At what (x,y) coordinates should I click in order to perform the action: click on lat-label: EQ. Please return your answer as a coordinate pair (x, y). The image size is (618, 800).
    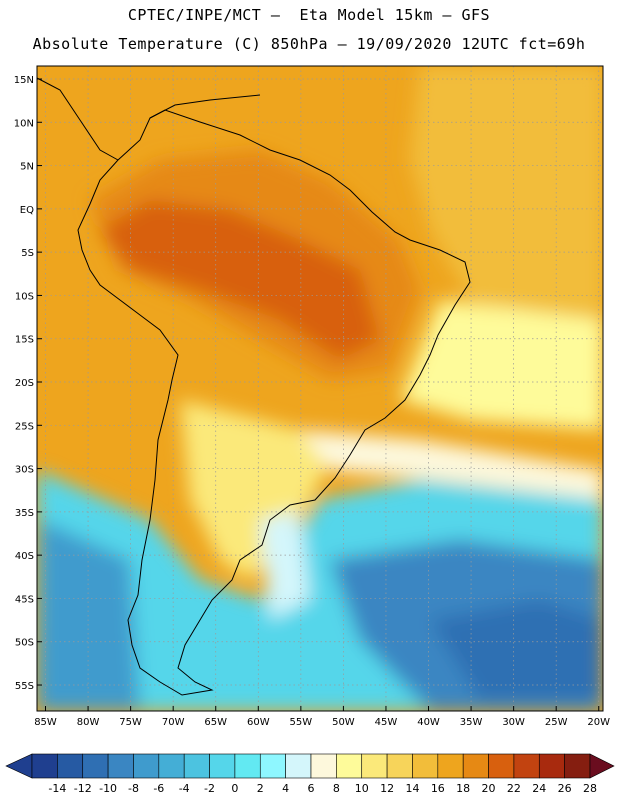
    Looking at the image, I should click on (27, 210).